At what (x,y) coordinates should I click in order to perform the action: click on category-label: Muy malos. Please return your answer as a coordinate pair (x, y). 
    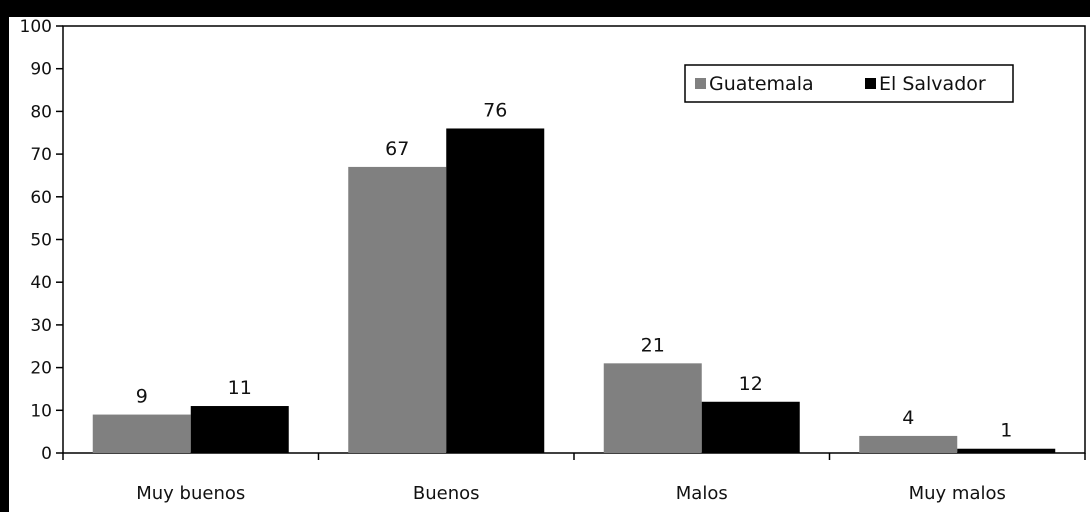
    Looking at the image, I should click on (957, 493).